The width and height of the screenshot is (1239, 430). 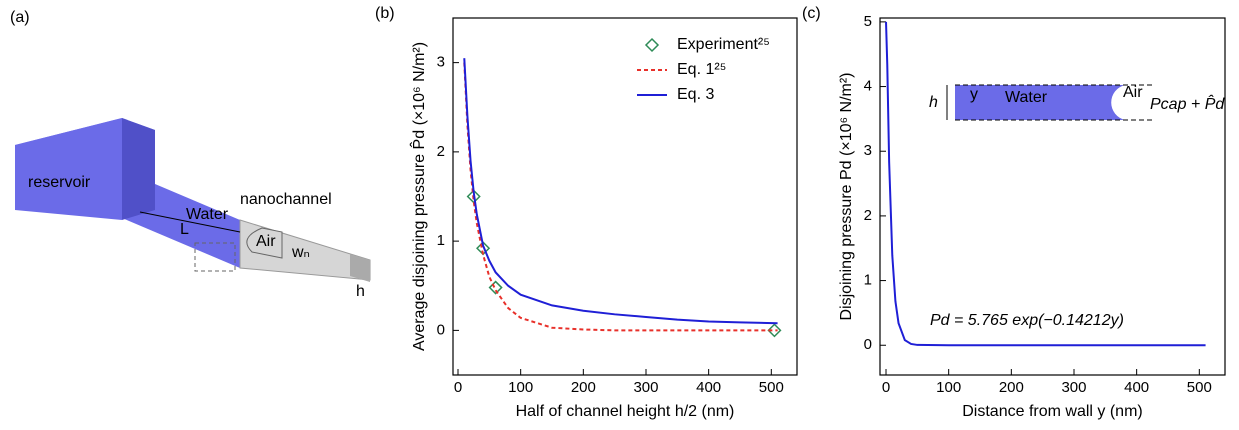 I want to click on panel-label: (a), so click(x=20, y=17).